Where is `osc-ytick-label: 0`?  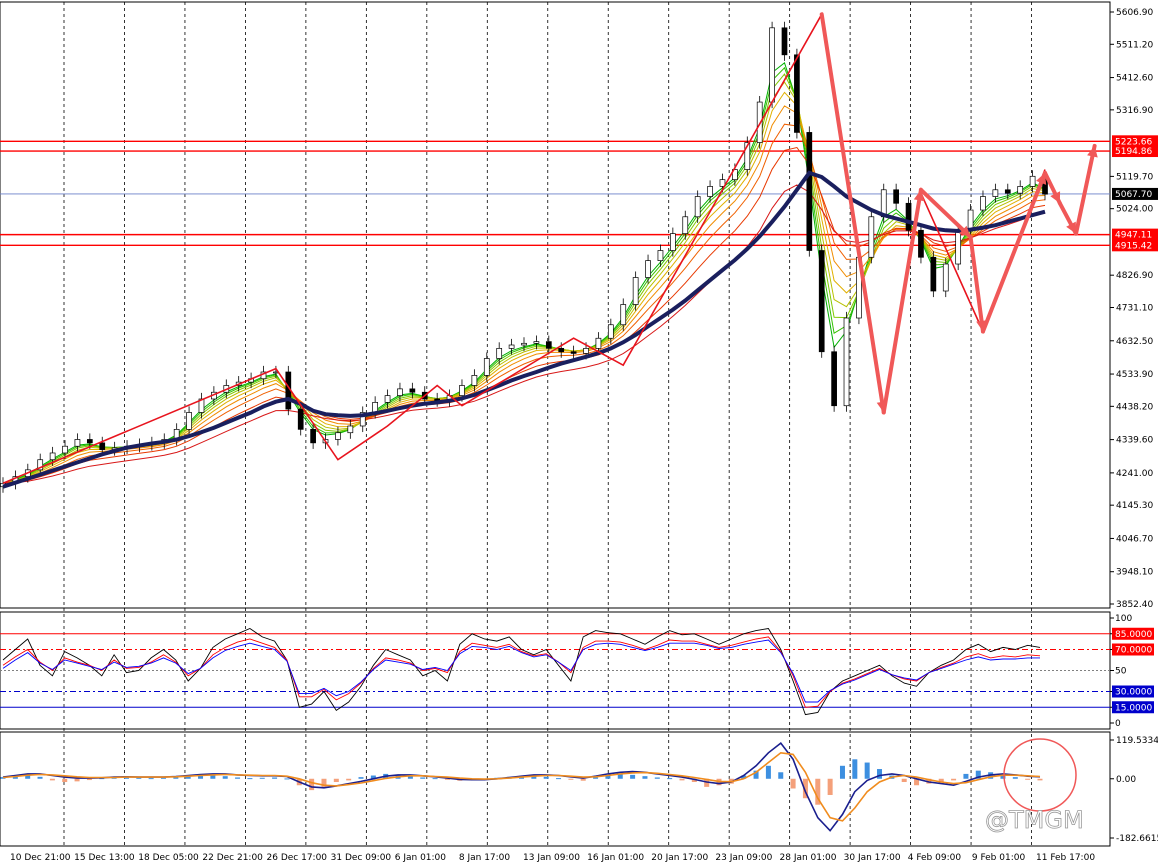 osc-ytick-label: 0 is located at coordinates (1118, 724).